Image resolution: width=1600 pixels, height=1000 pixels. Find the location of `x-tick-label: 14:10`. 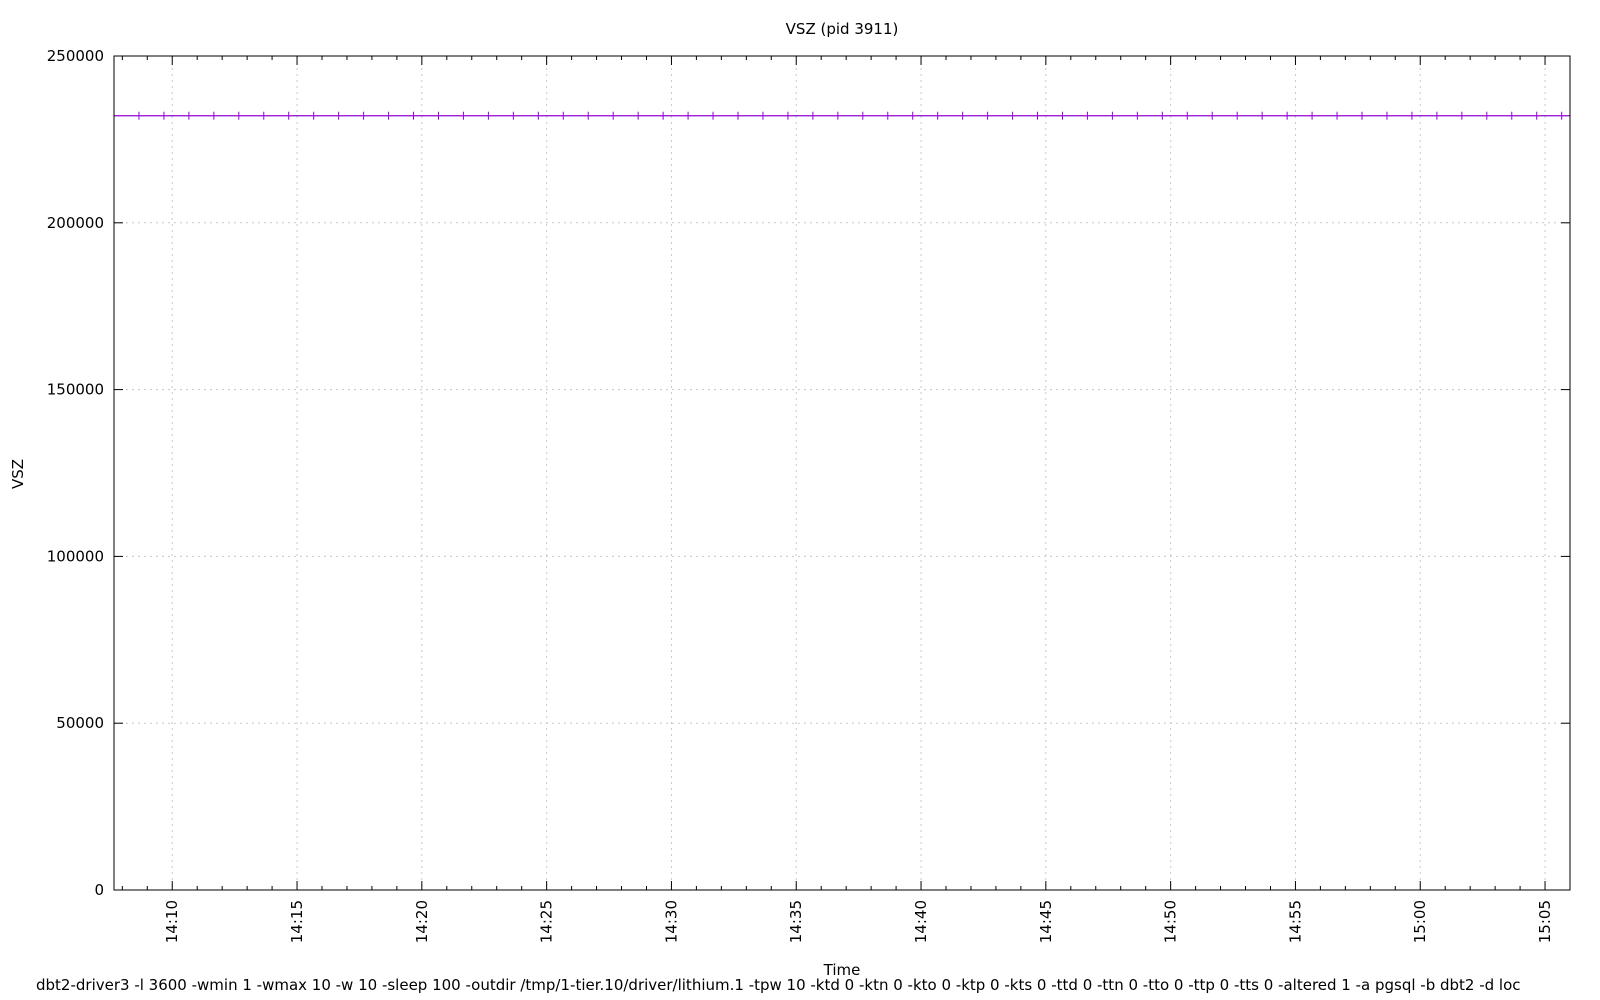

x-tick-label: 14:10 is located at coordinates (172, 921).